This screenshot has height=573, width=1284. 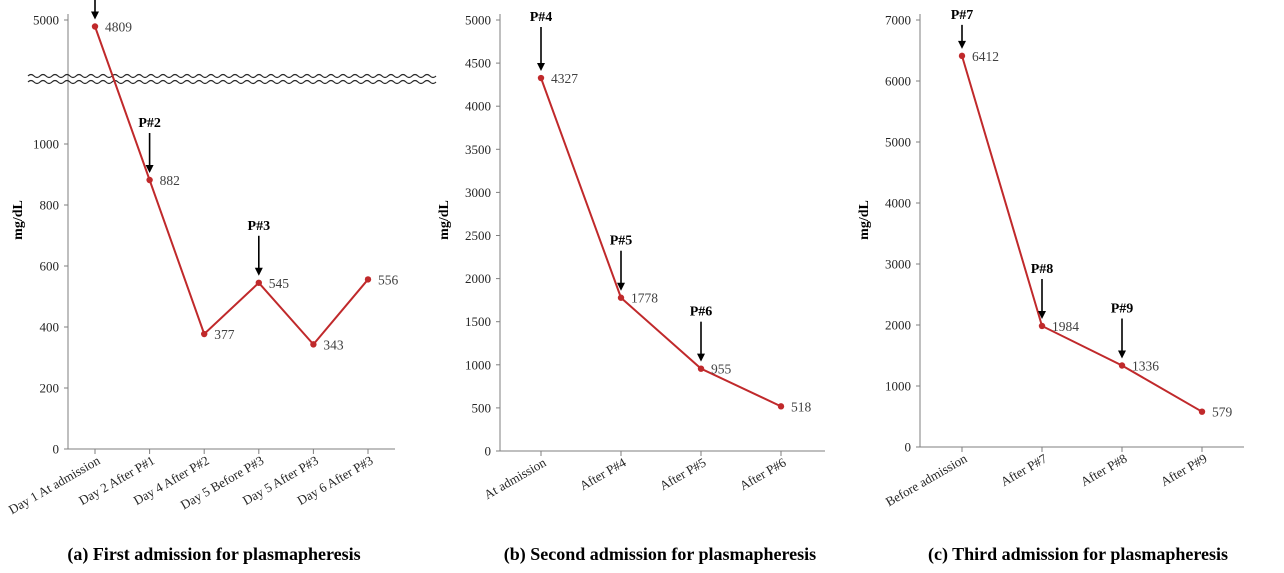 What do you see at coordinates (541, 17) in the screenshot?
I see `annotation-label: P#4` at bounding box center [541, 17].